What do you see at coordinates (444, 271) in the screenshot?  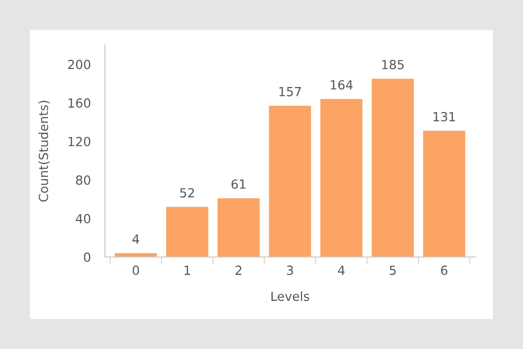 I see `x-tick-label: 6` at bounding box center [444, 271].